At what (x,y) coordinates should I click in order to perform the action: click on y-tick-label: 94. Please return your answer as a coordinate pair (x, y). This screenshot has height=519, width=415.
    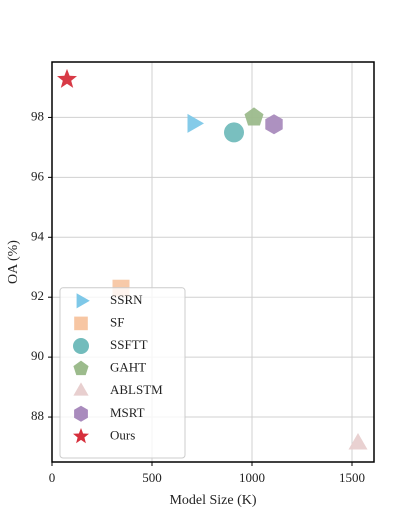
    Looking at the image, I should click on (38, 235).